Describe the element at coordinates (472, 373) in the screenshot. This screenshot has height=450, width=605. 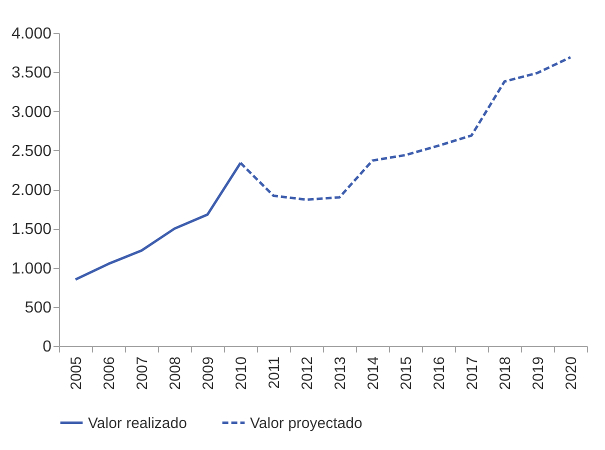
I see `x-tick-label: 2017` at that location.